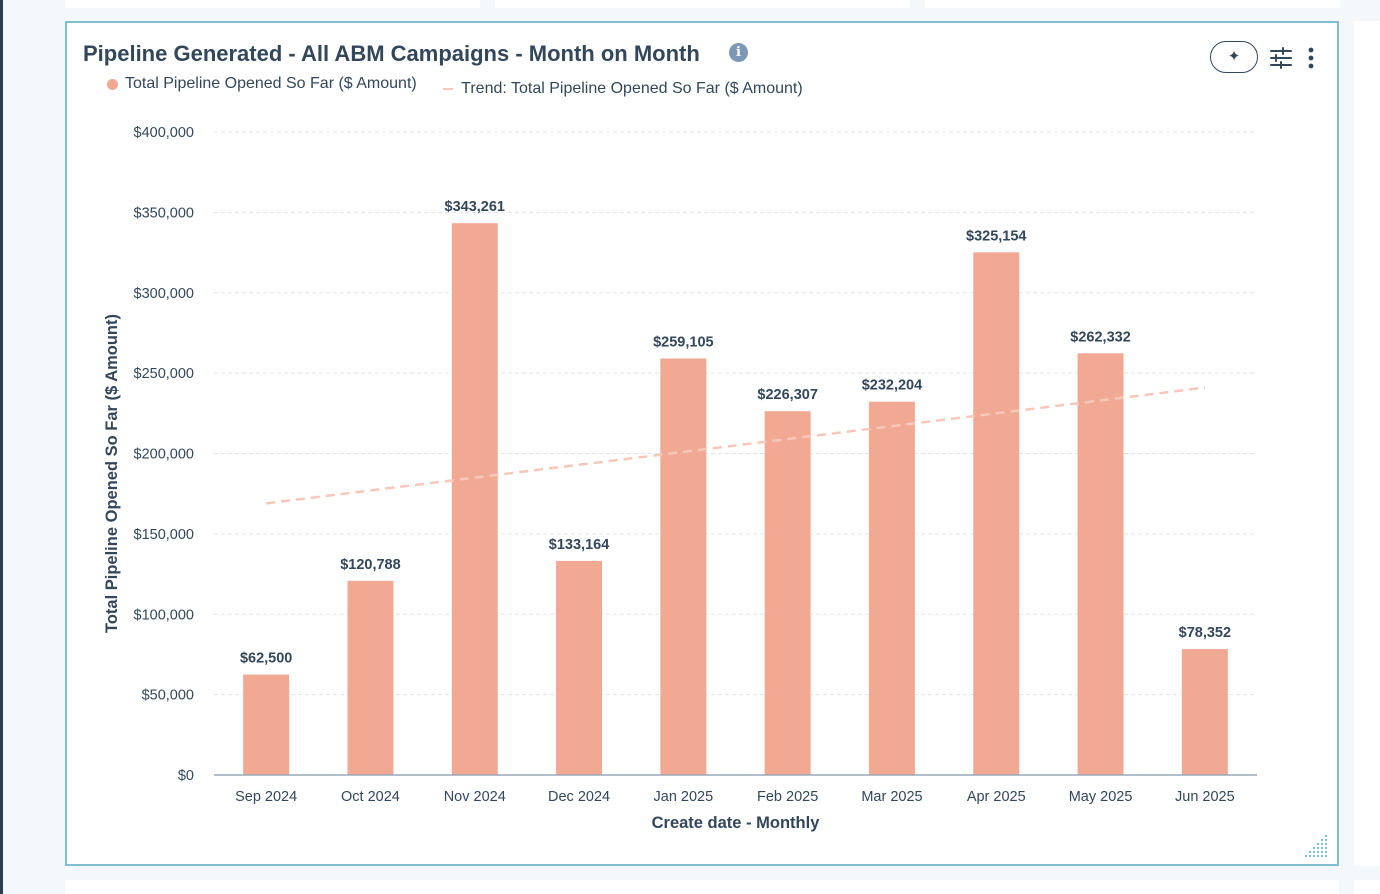 This screenshot has height=894, width=1380. Describe the element at coordinates (272, 4) in the screenshot. I see `background-card-top-left` at that location.